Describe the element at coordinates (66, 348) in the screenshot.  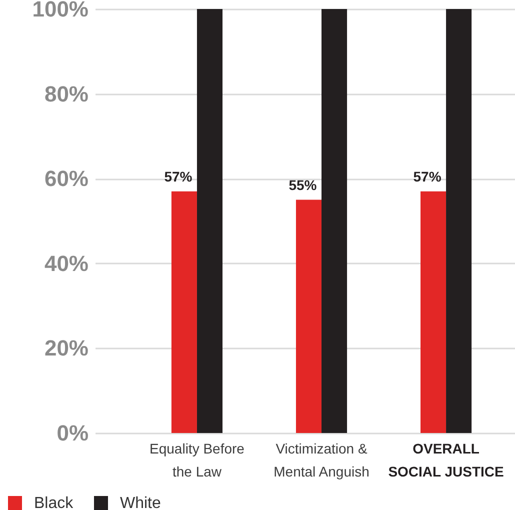
I see `y-tick-label: 20%` at that location.